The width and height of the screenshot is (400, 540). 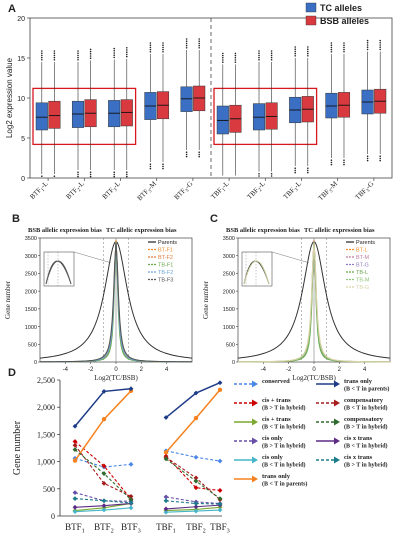 What do you see at coordinates (166, 528) in the screenshot?
I see `d-xtick-label: TBF1` at bounding box center [166, 528].